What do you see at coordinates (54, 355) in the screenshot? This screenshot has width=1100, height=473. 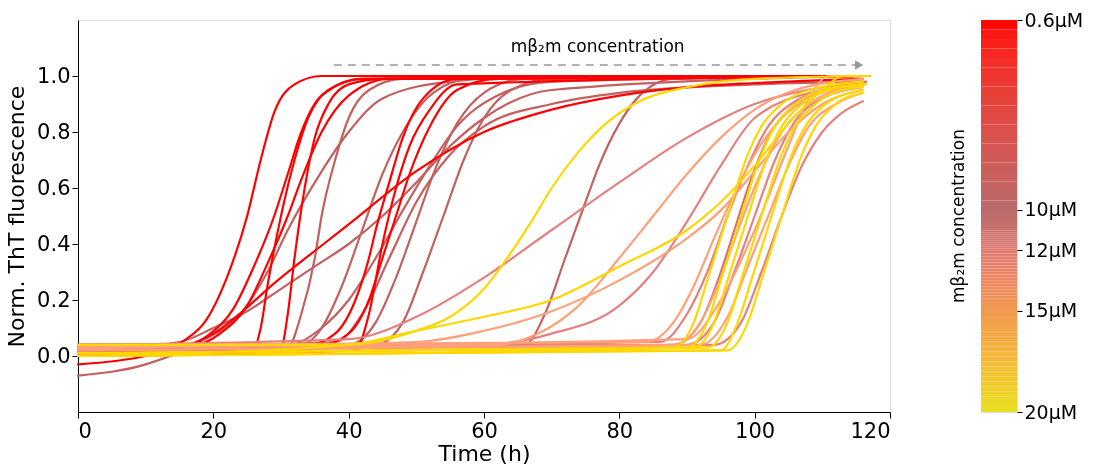 I see `y-tick-label: 0.0` at bounding box center [54, 355].